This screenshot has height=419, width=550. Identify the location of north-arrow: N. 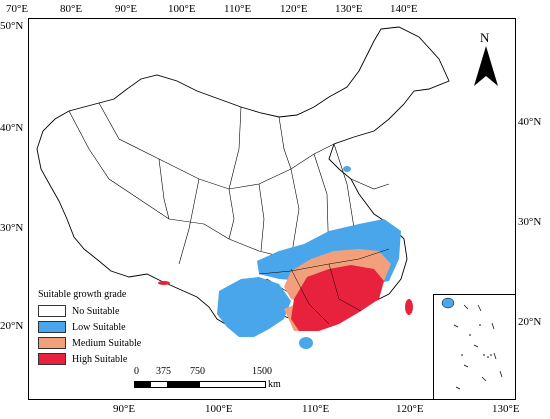
(486, 60).